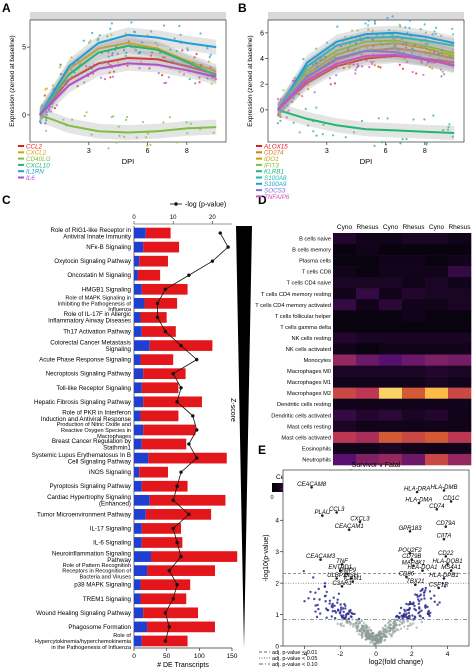  Describe the element at coordinates (451, 568) in the screenshot. I see `gene-label: MS4A1` at that location.